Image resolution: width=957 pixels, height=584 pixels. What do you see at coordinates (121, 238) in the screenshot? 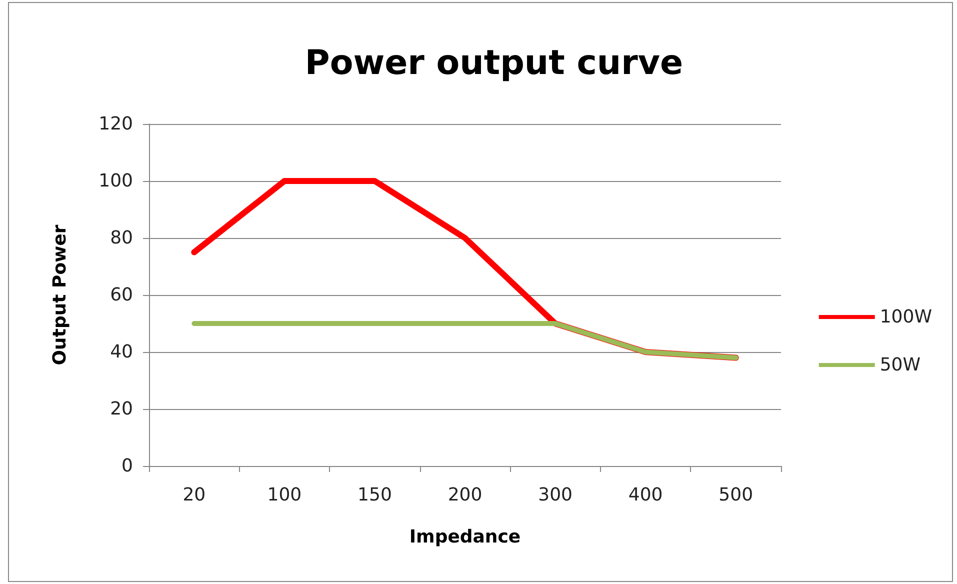
I see `y-tick-label: 80` at bounding box center [121, 238].